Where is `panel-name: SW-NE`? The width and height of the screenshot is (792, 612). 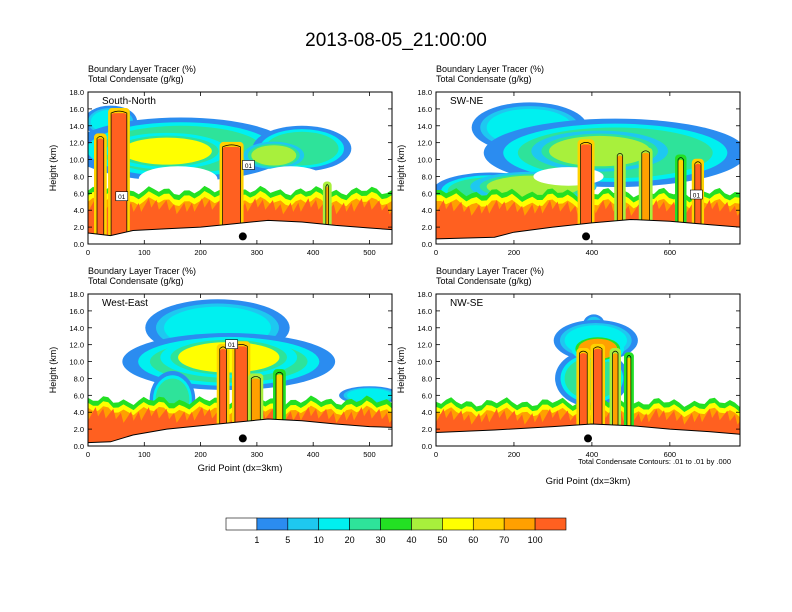
panel-name: SW-NE is located at coordinates (466, 101).